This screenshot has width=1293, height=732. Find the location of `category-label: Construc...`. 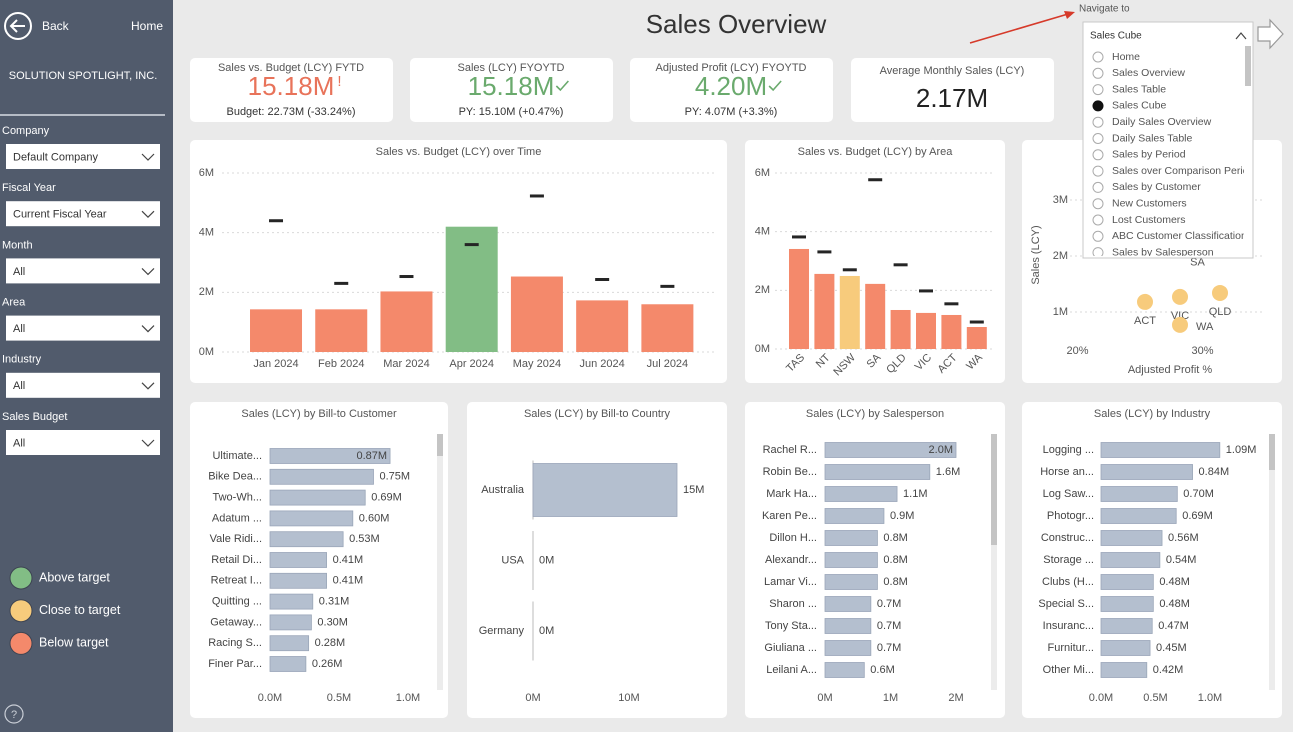

category-label: Construc... is located at coordinates (1067, 538).